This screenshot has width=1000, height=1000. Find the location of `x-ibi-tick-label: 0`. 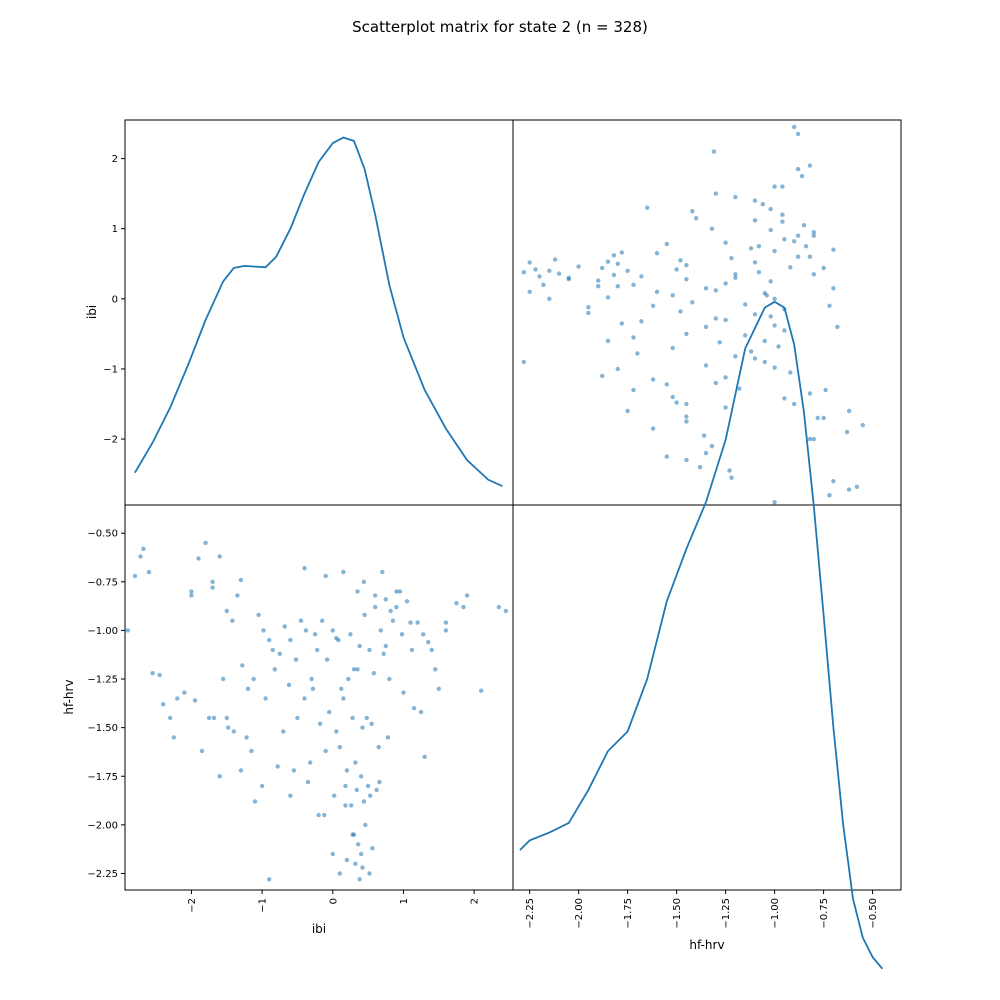

x-ibi-tick-label: 0 is located at coordinates (333, 901).